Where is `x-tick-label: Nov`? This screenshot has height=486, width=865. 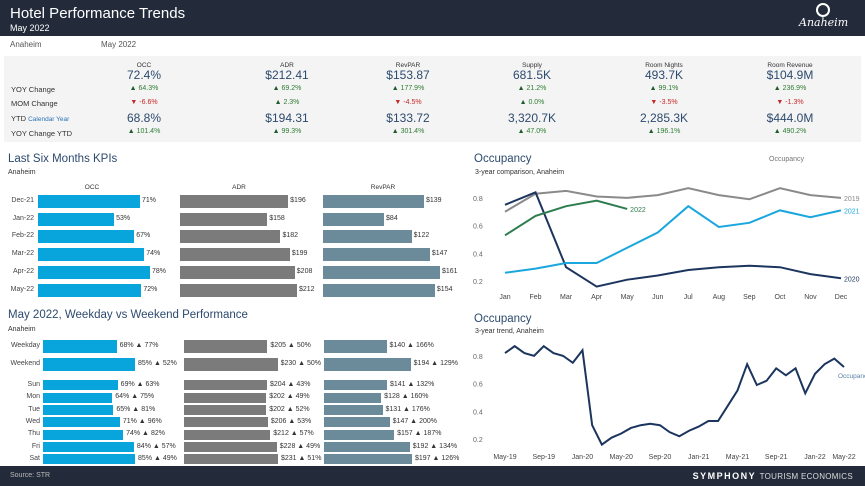 x-tick-label: Nov is located at coordinates (810, 297).